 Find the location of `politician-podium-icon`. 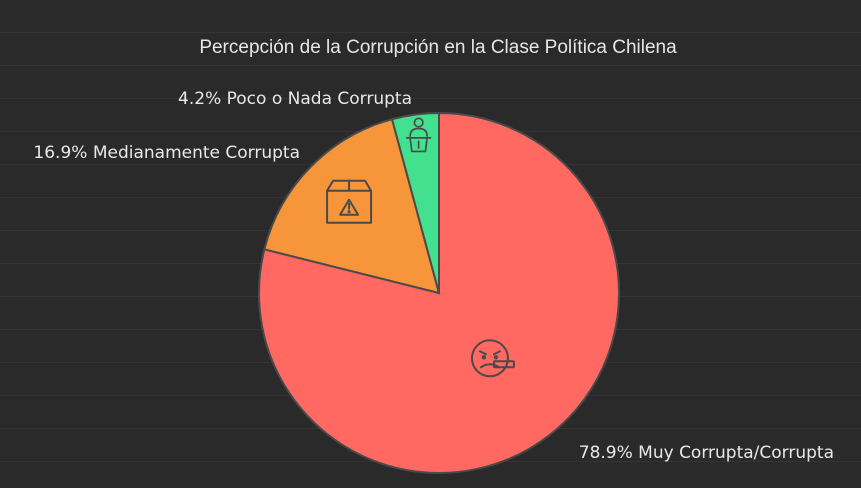

politician-podium-icon is located at coordinates (418, 135).